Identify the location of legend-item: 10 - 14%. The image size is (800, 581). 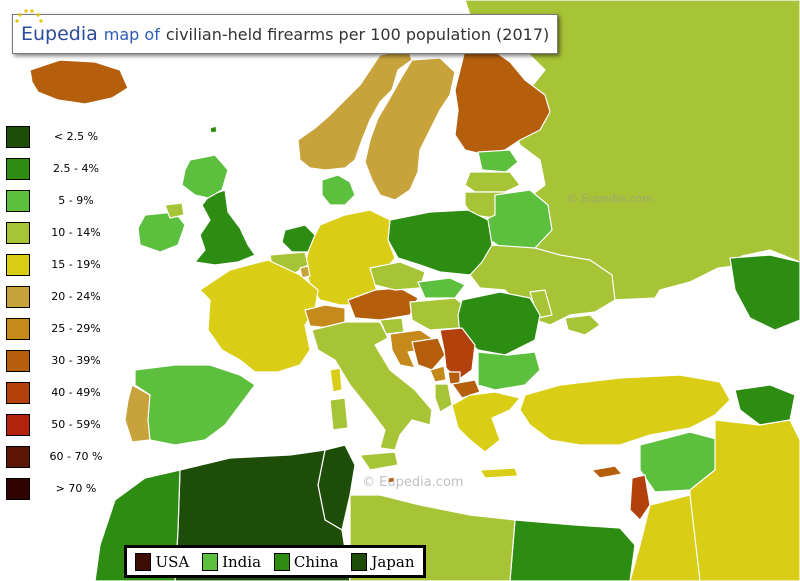
(61, 238).